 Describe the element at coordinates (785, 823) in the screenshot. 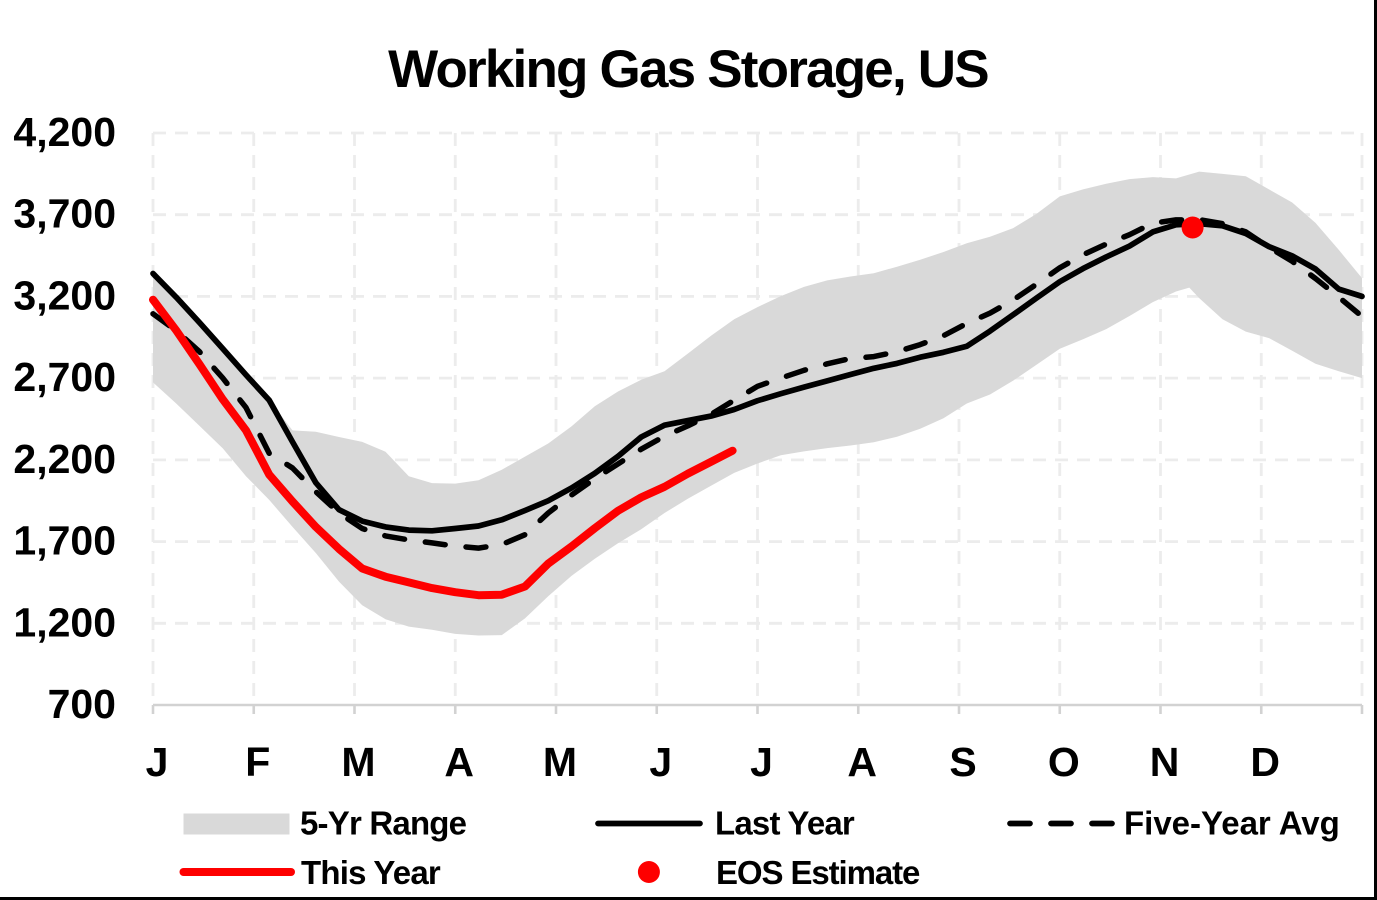

I see `svg-text: Last Year` at that location.